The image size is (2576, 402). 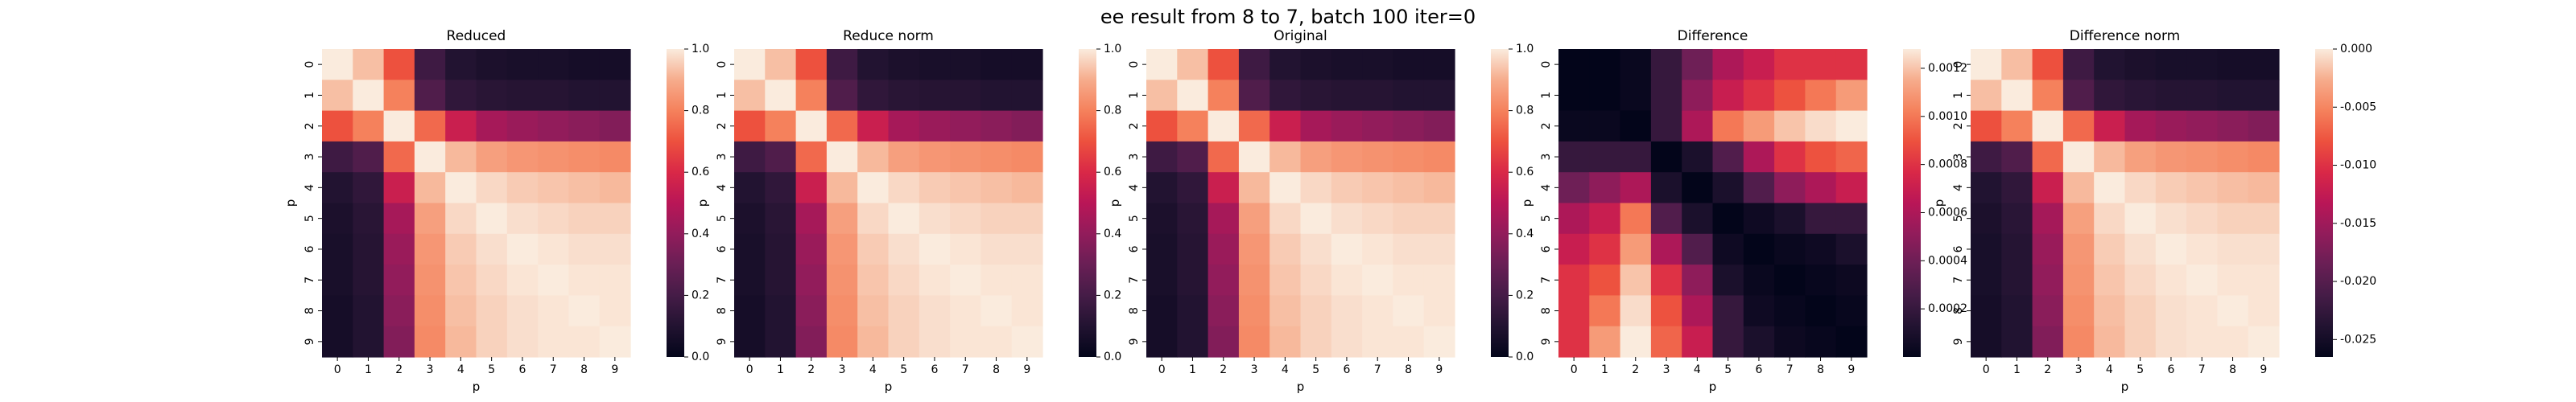 What do you see at coordinates (700, 357) in the screenshot?
I see `colorbar-tick-label: 0.0` at bounding box center [700, 357].